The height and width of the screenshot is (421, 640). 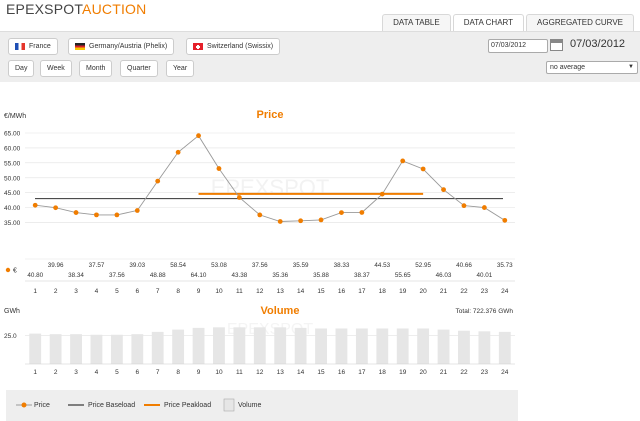 What do you see at coordinates (382, 265) in the screenshot?
I see `price-value-label: 44.53` at bounding box center [382, 265].